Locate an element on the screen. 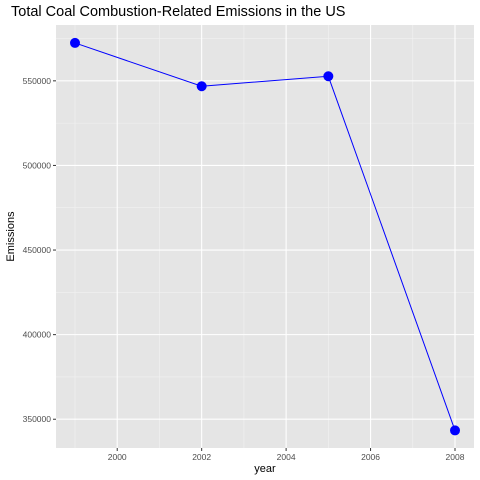  x-tick-label: 2004 is located at coordinates (286, 457).